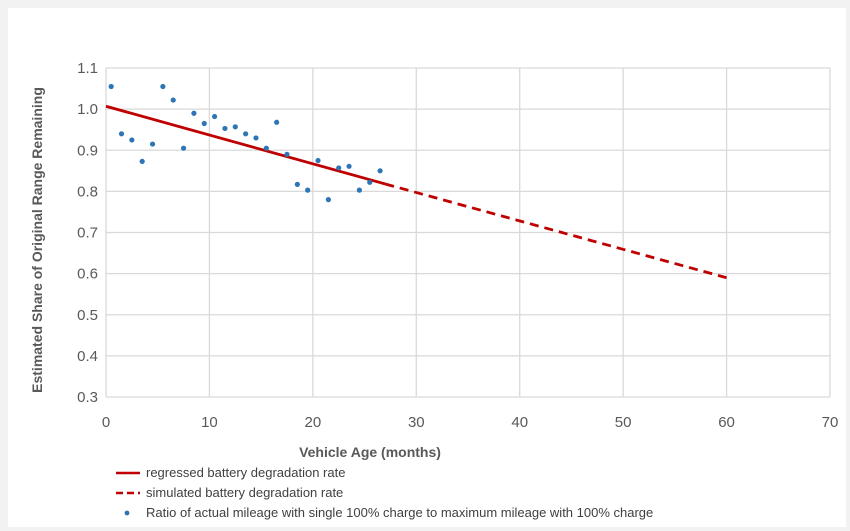 Image resolution: width=850 pixels, height=531 pixels. Describe the element at coordinates (313, 422) in the screenshot. I see `x-tick-label: 20` at that location.